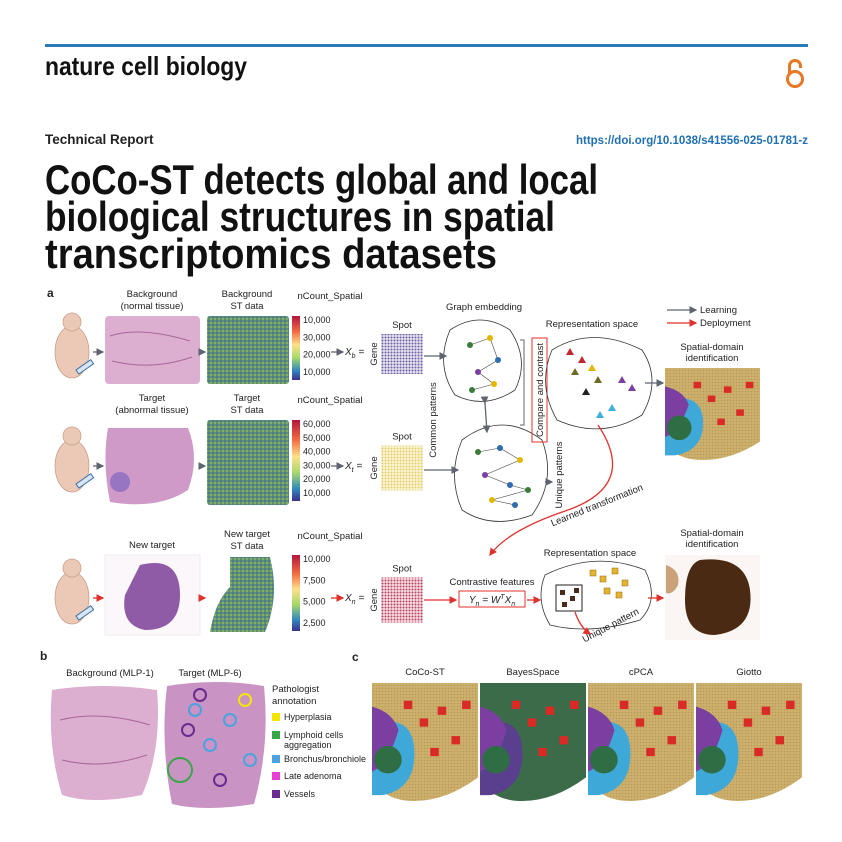 The width and height of the screenshot is (842, 842). What do you see at coordinates (485, 415) in the screenshot?
I see `bidirectional-arrow` at bounding box center [485, 415].